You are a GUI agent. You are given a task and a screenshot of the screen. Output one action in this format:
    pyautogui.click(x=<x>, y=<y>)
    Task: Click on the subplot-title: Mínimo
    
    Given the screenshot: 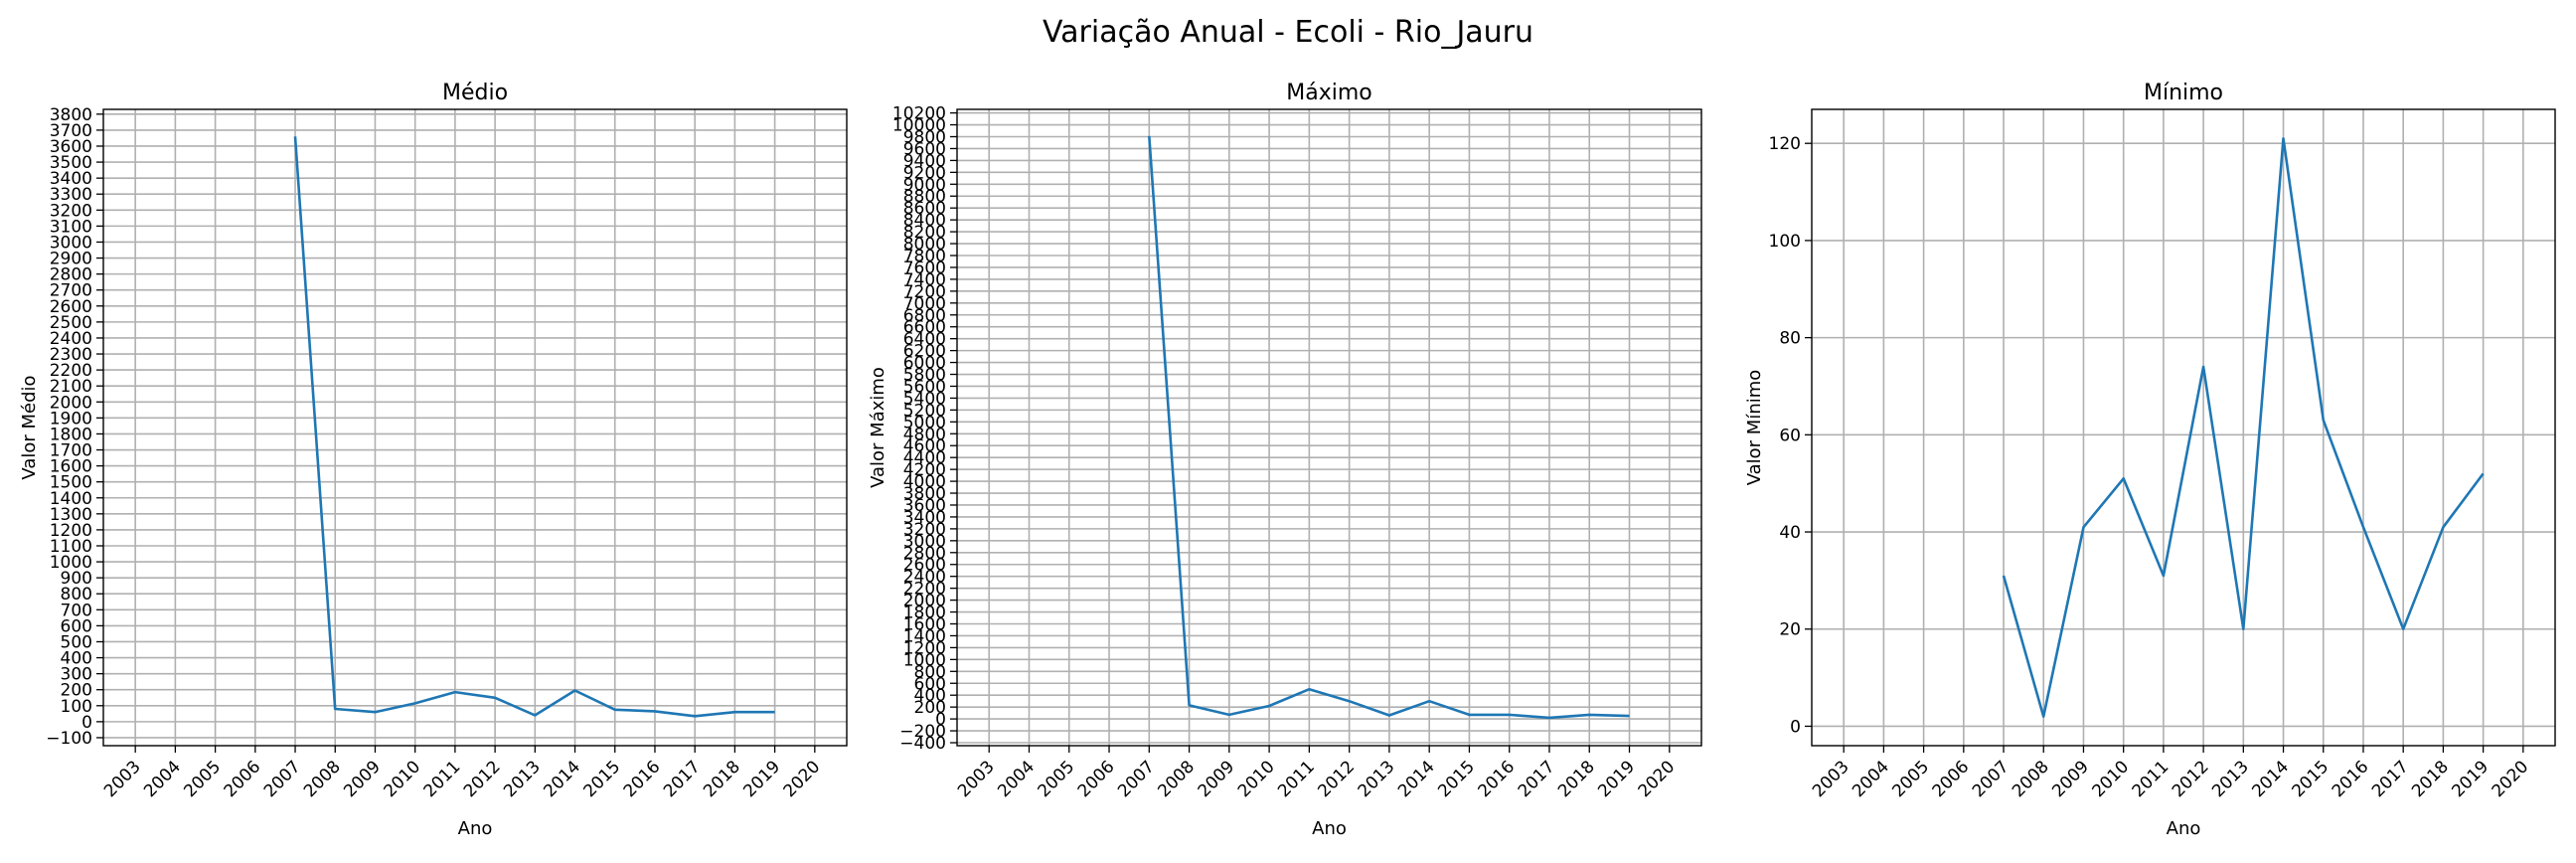 What is the action you would take?
    pyautogui.click(x=2183, y=93)
    